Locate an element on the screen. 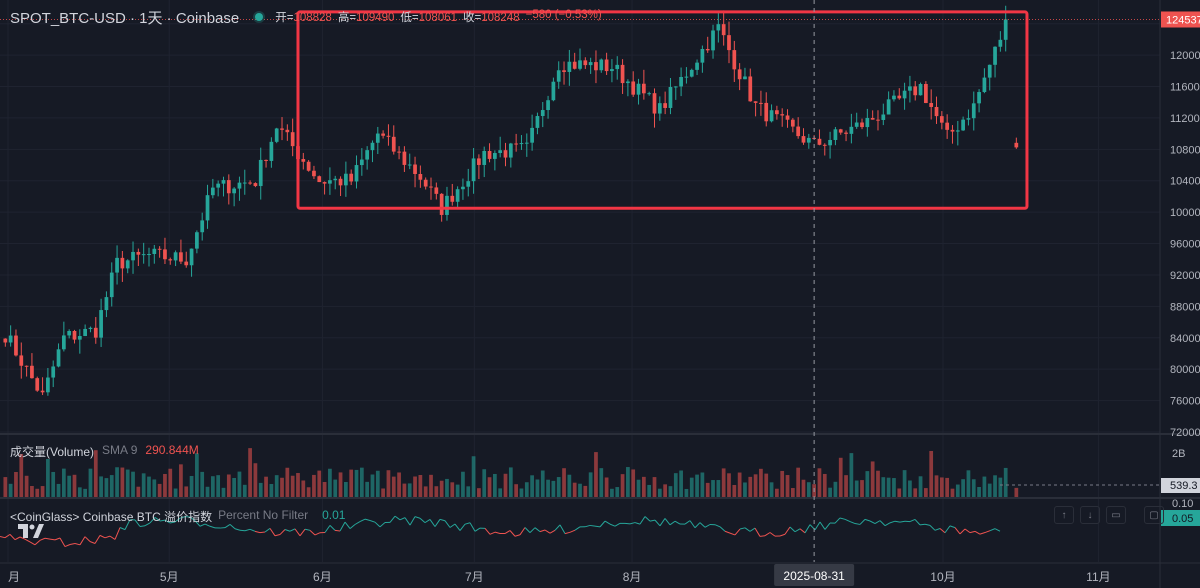  low-value: 108061 is located at coordinates (438, 18).